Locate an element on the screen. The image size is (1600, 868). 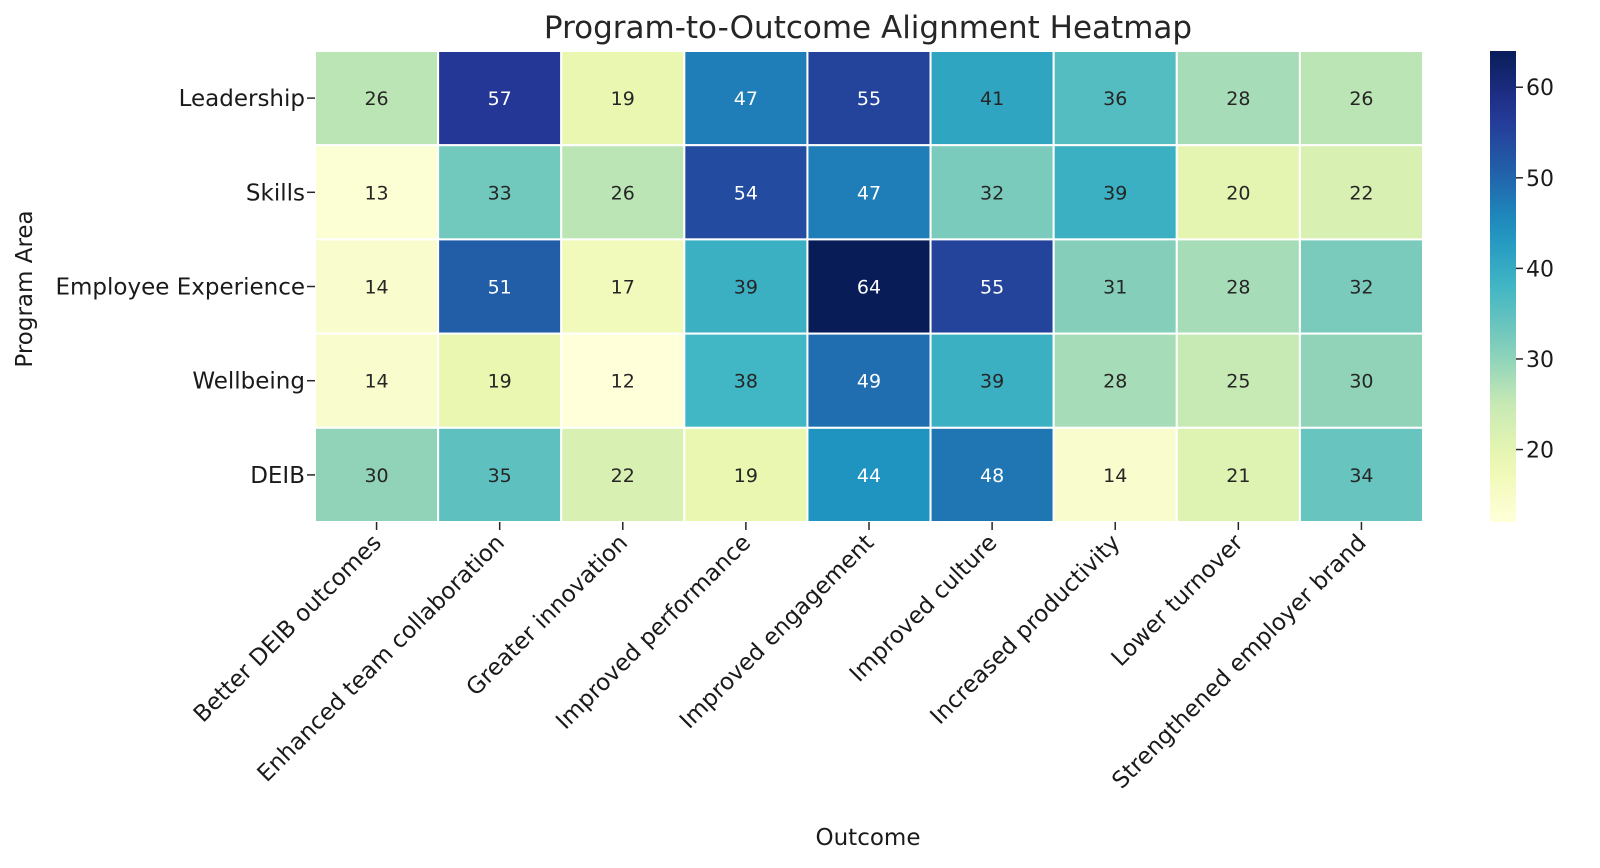
cell-value-label: 34 is located at coordinates (1361, 476).